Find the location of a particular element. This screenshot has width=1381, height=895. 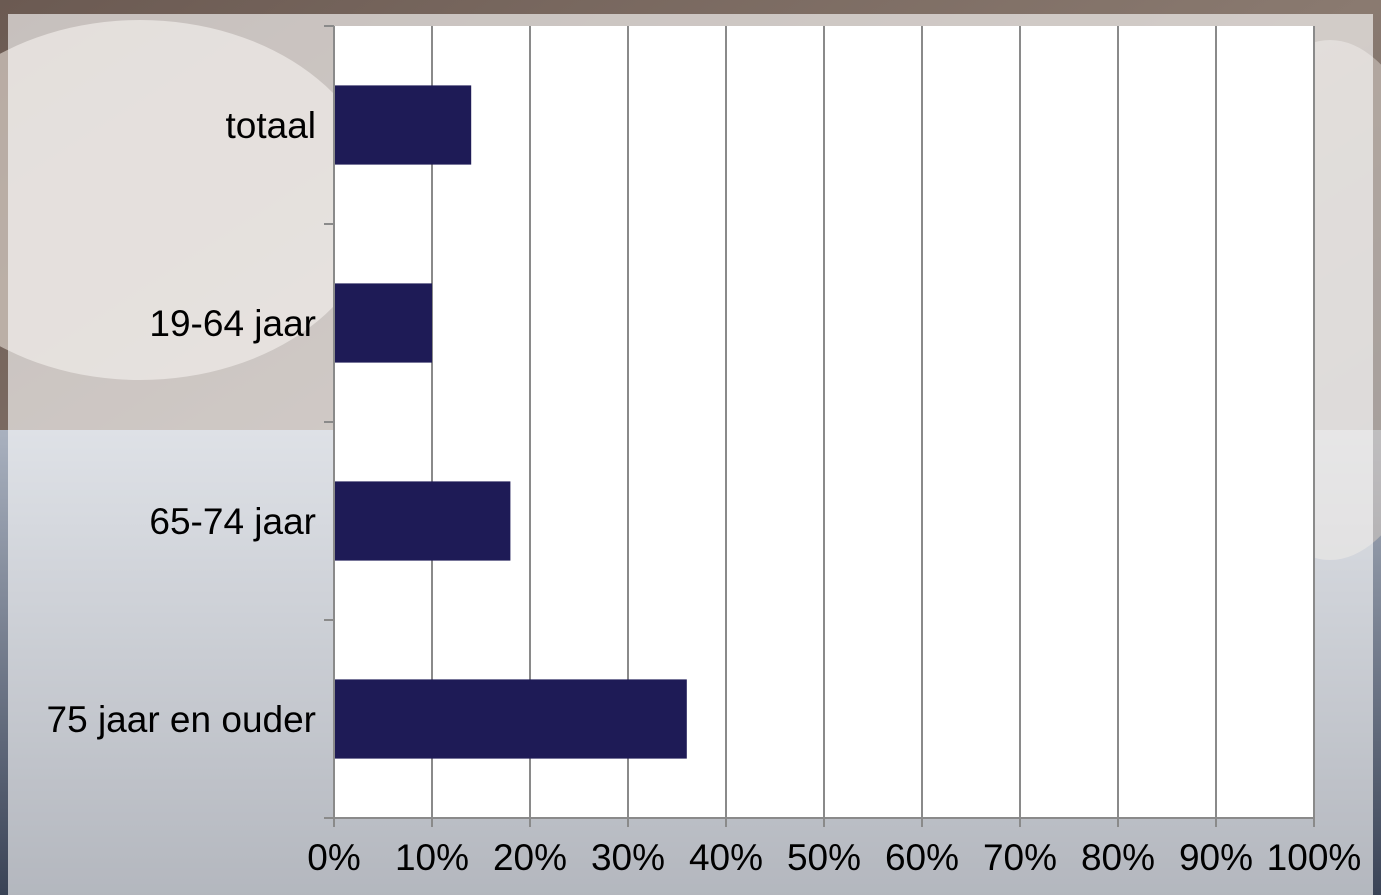

x-tick-label: 60% is located at coordinates (922, 857).